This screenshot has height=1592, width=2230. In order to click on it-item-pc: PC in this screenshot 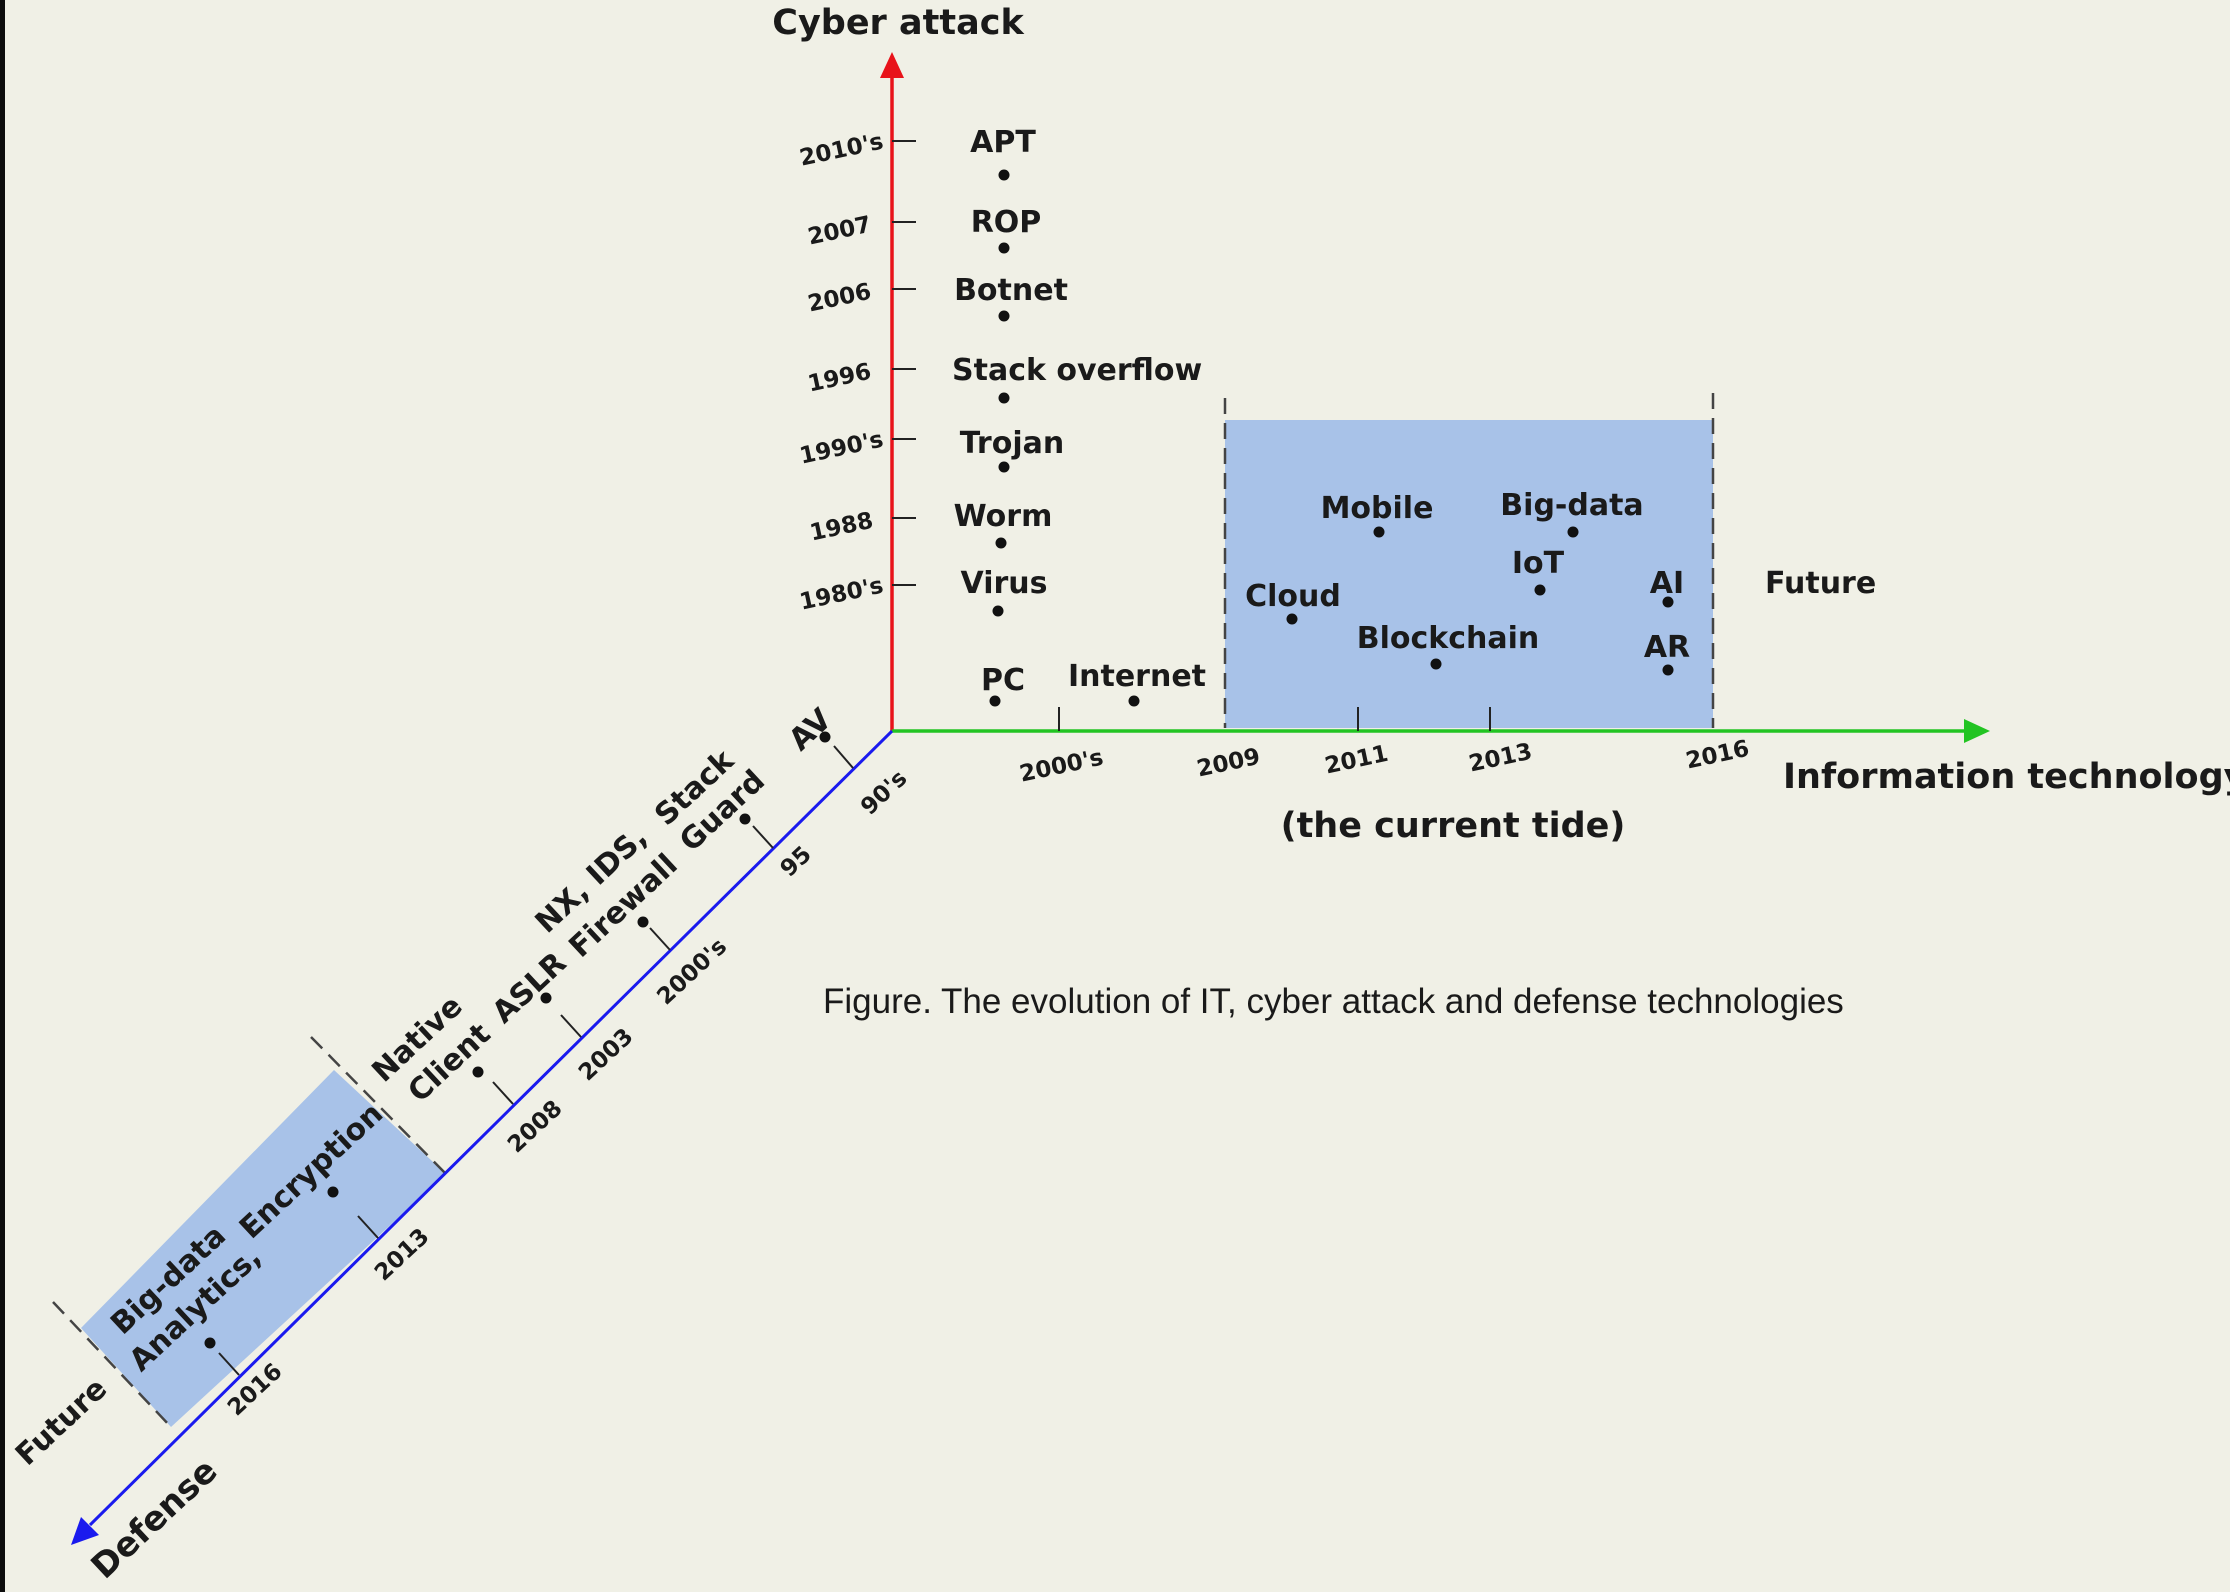, I will do `click(1003, 680)`.